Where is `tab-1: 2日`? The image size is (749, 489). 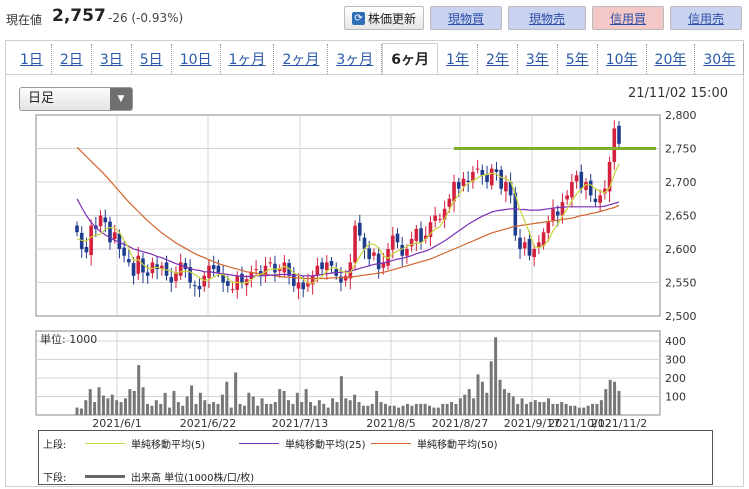 tab-1: 2日 is located at coordinates (72, 59).